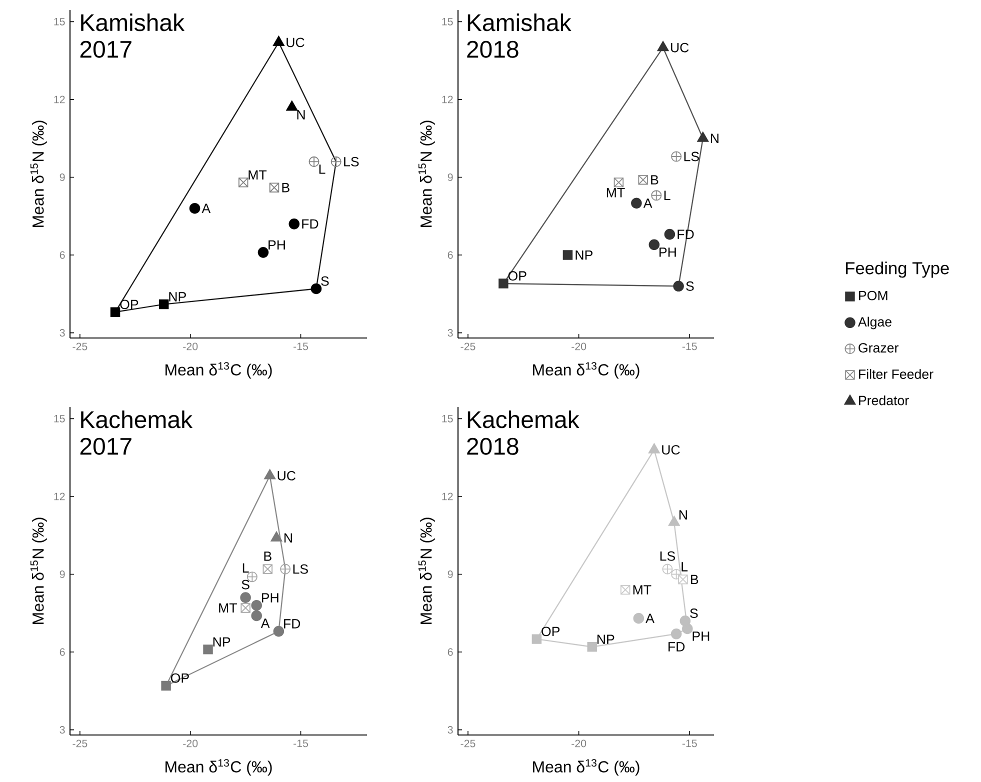 Image resolution: width=981 pixels, height=782 pixels. Describe the element at coordinates (884, 400) in the screenshot. I see `legend-label: Predator` at that location.